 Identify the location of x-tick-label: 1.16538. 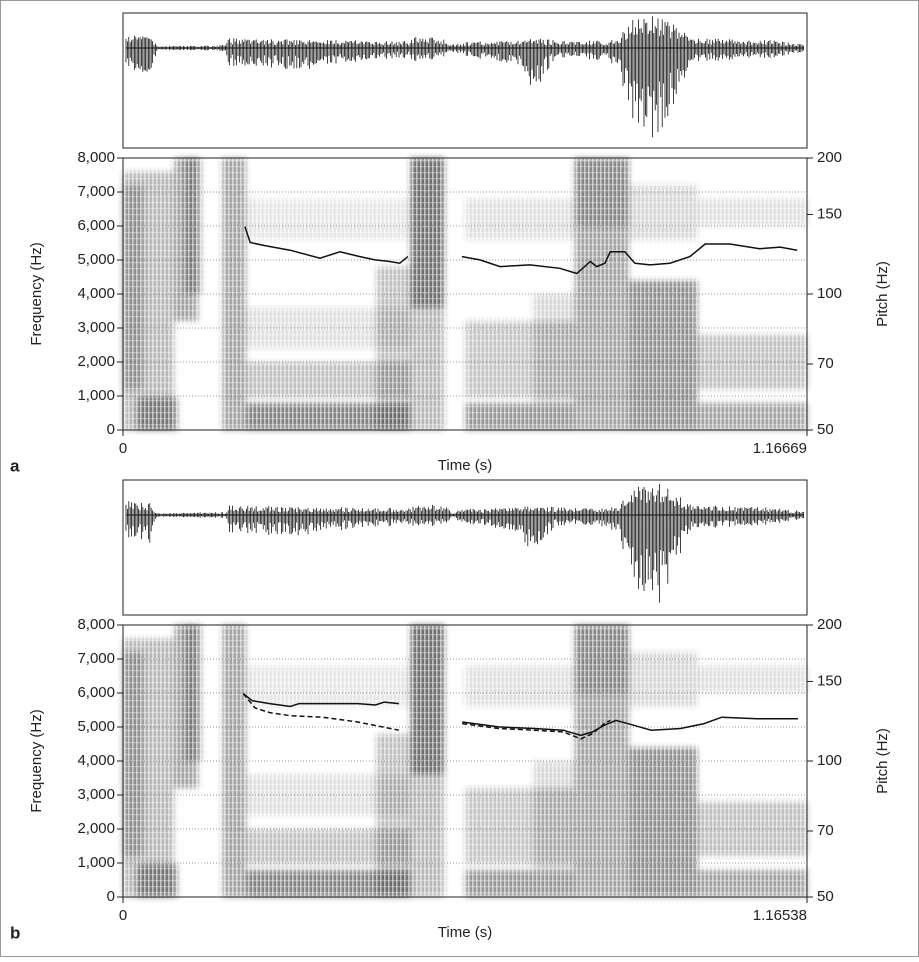
(780, 915).